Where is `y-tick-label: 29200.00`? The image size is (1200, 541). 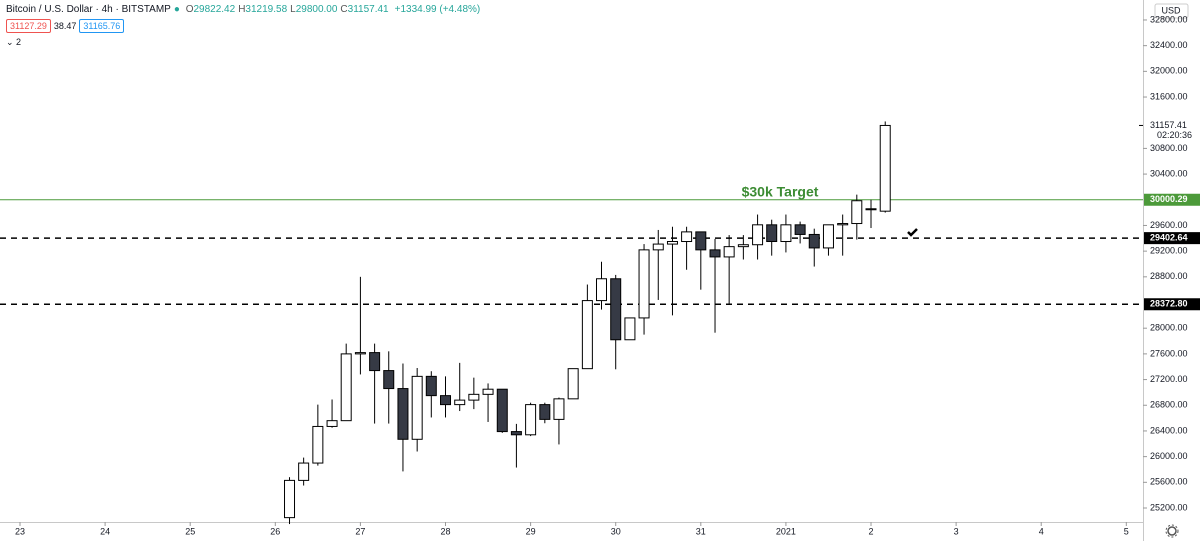 y-tick-label: 29200.00 is located at coordinates (1169, 251).